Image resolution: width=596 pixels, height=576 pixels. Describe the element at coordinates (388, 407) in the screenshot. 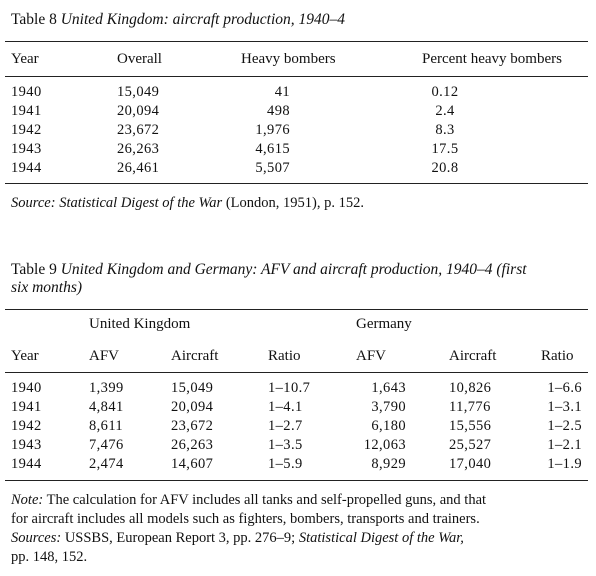

I see `de-afv-cell: 3,790` at that location.